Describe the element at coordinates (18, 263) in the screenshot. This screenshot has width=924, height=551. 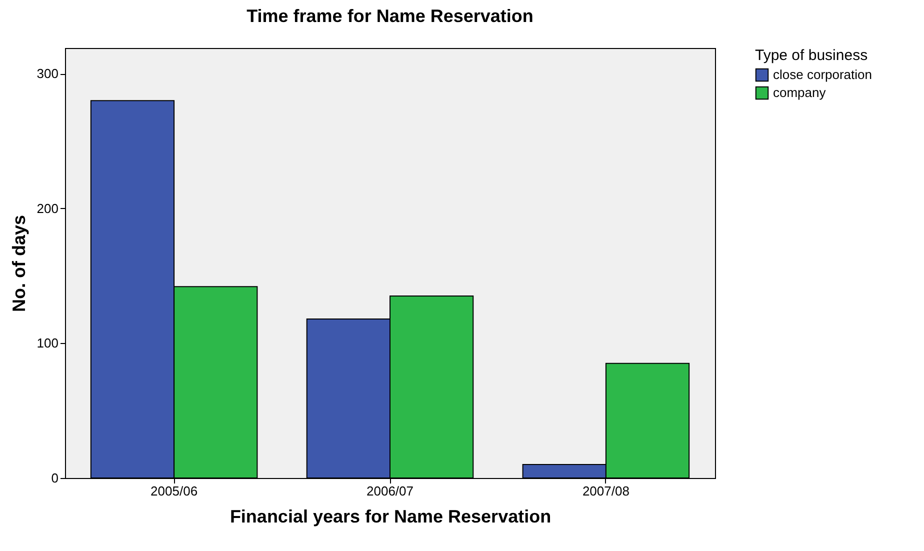
I see `y-axis-title: No. of days` at that location.